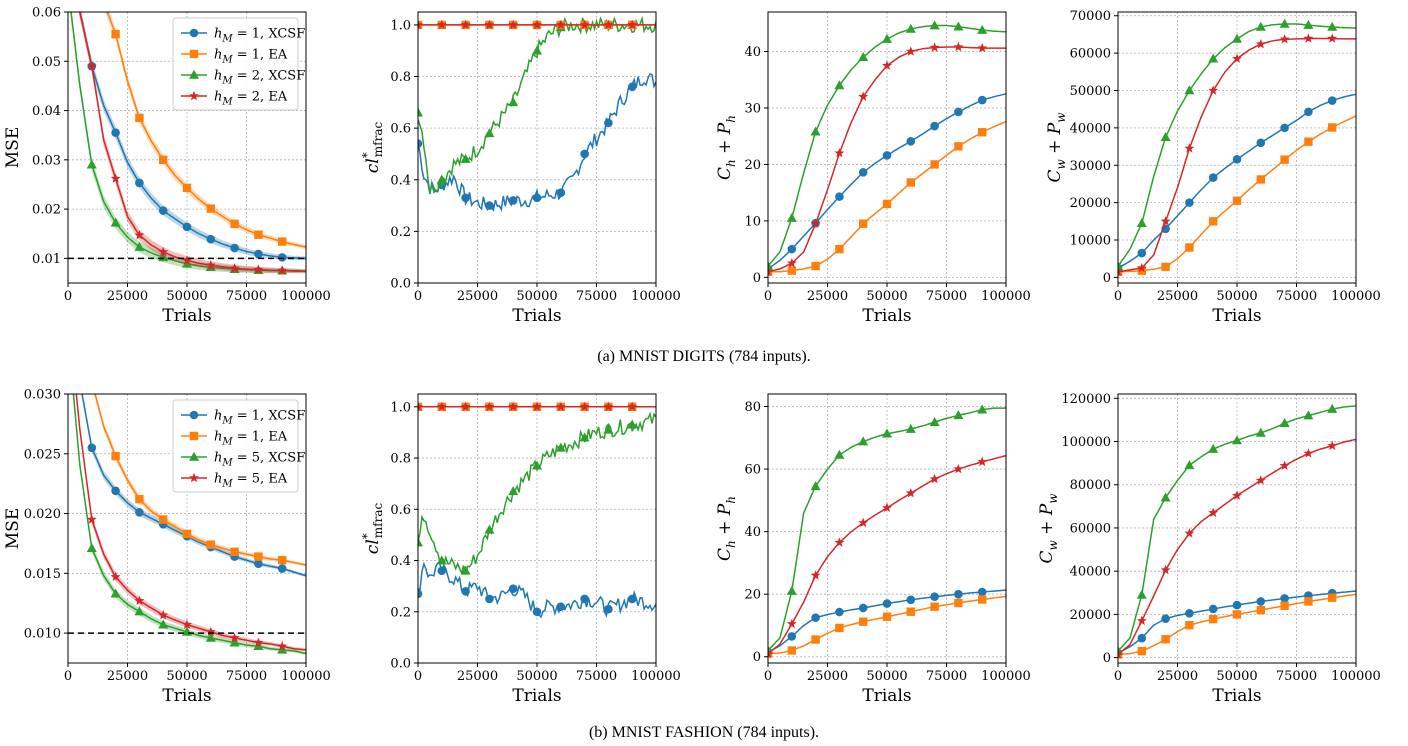 Image resolution: width=1408 pixels, height=746 pixels. Describe the element at coordinates (251, 57) in the screenshot. I see `legend-label: hM = 1, EA` at that location.